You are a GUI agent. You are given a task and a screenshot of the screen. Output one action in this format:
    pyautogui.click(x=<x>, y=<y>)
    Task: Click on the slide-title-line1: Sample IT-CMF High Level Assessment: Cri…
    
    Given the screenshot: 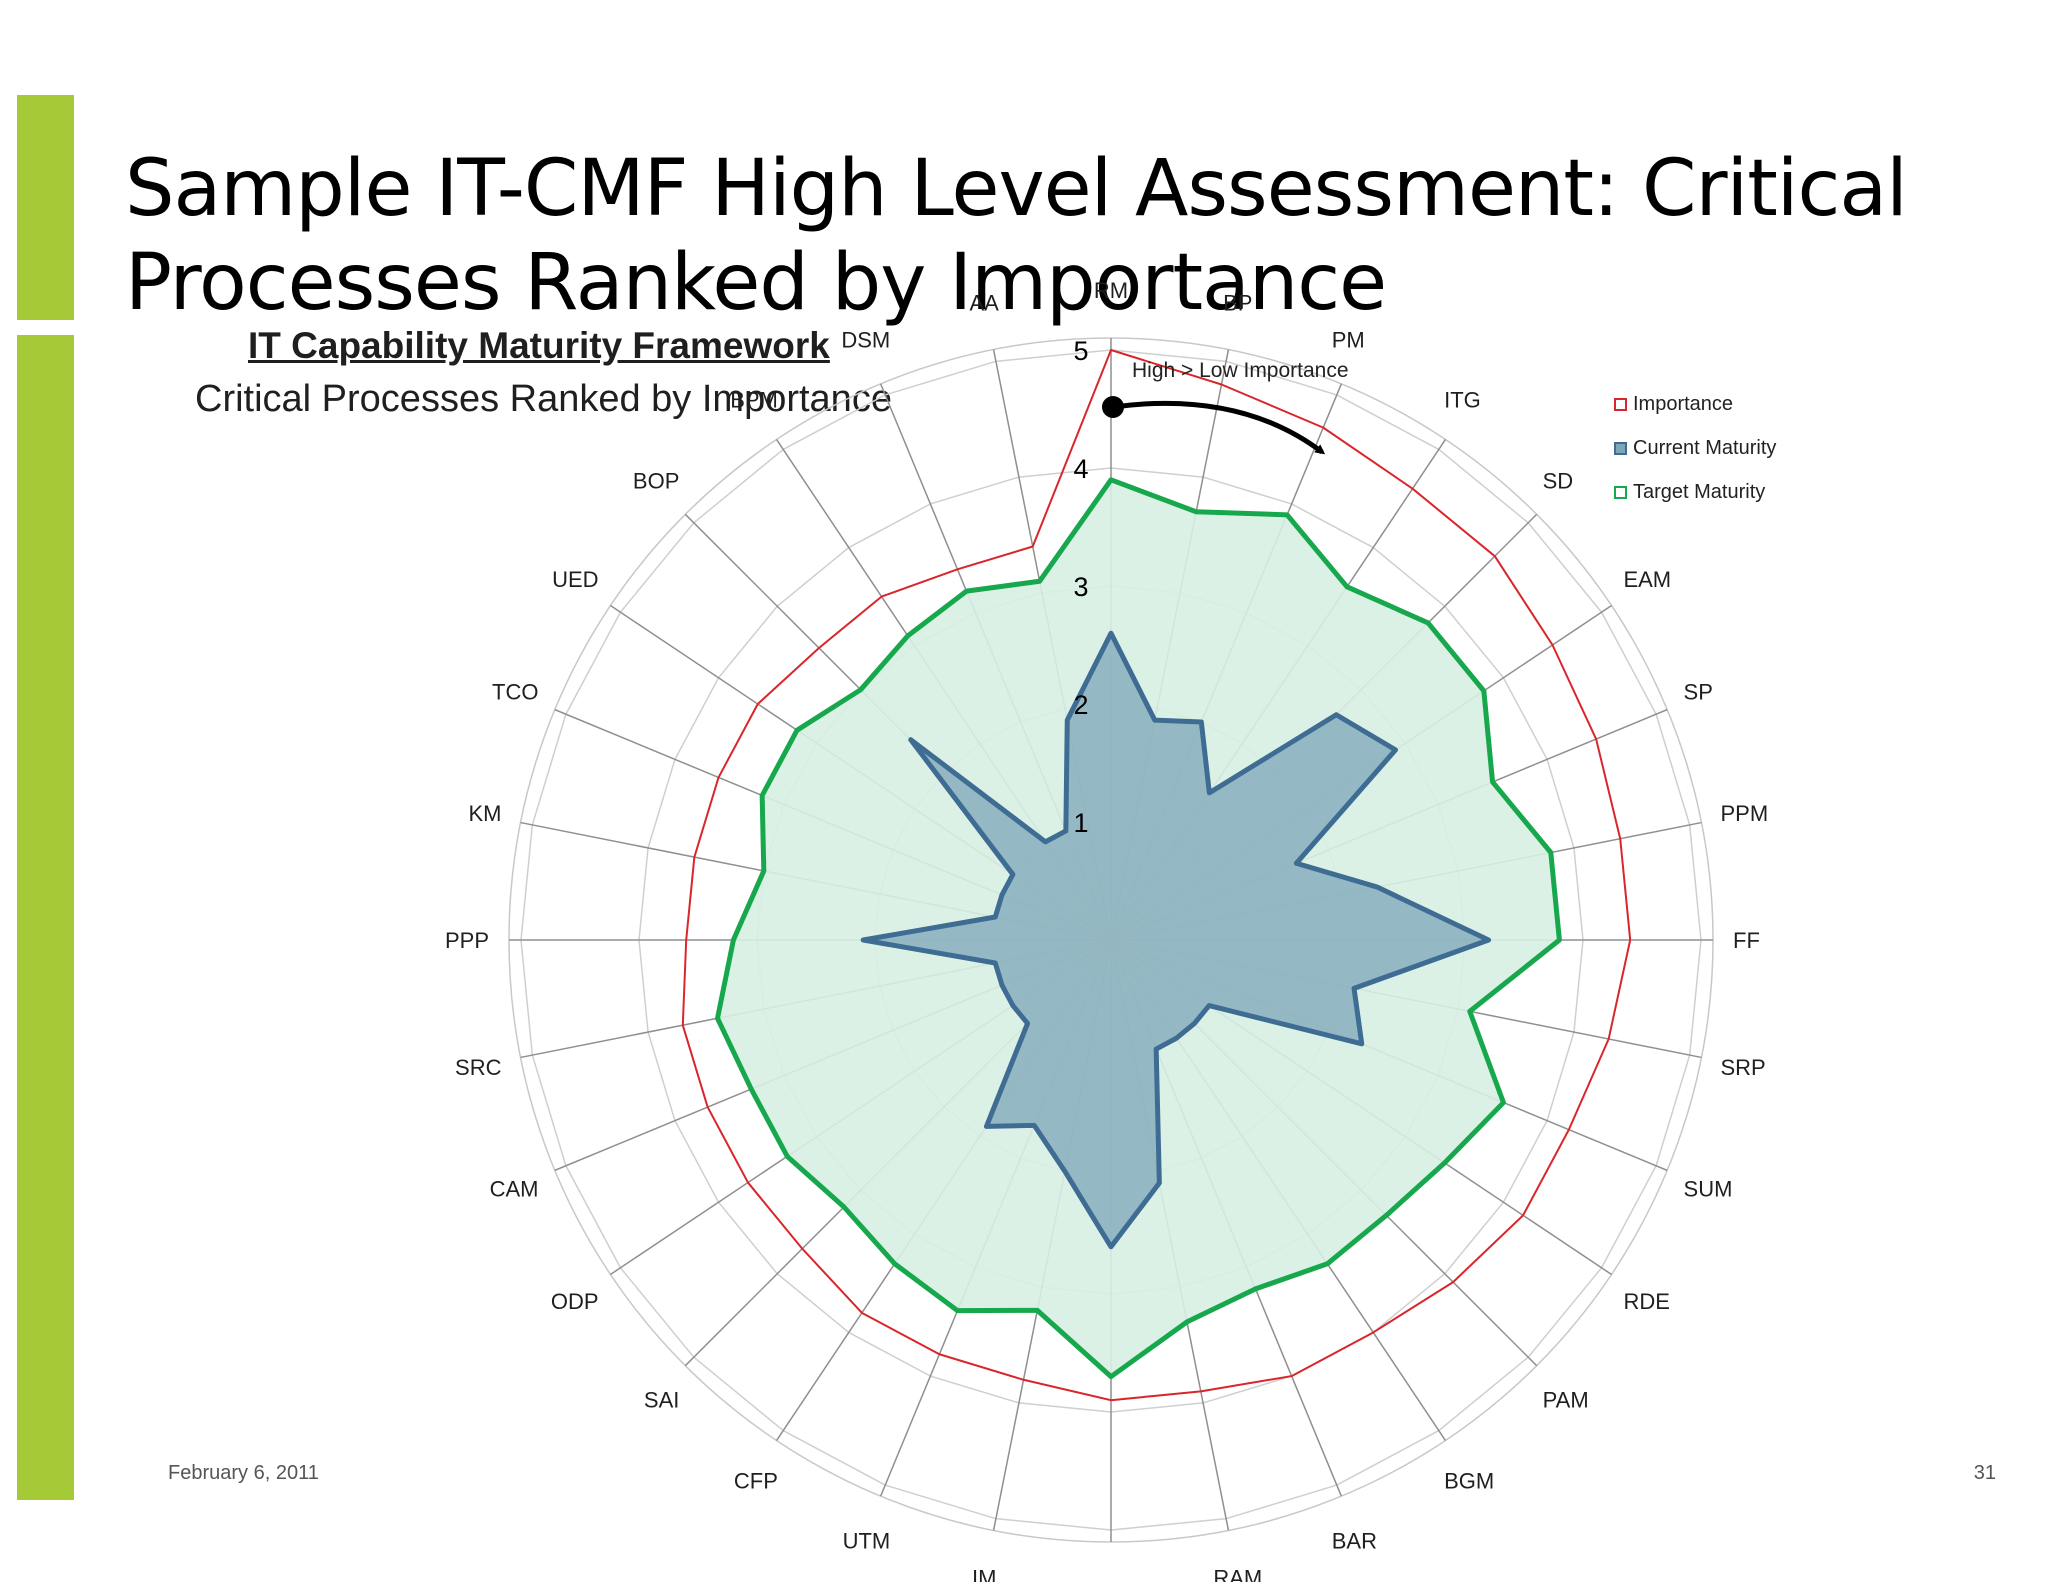 What is the action you would take?
    pyautogui.click(x=1016, y=189)
    